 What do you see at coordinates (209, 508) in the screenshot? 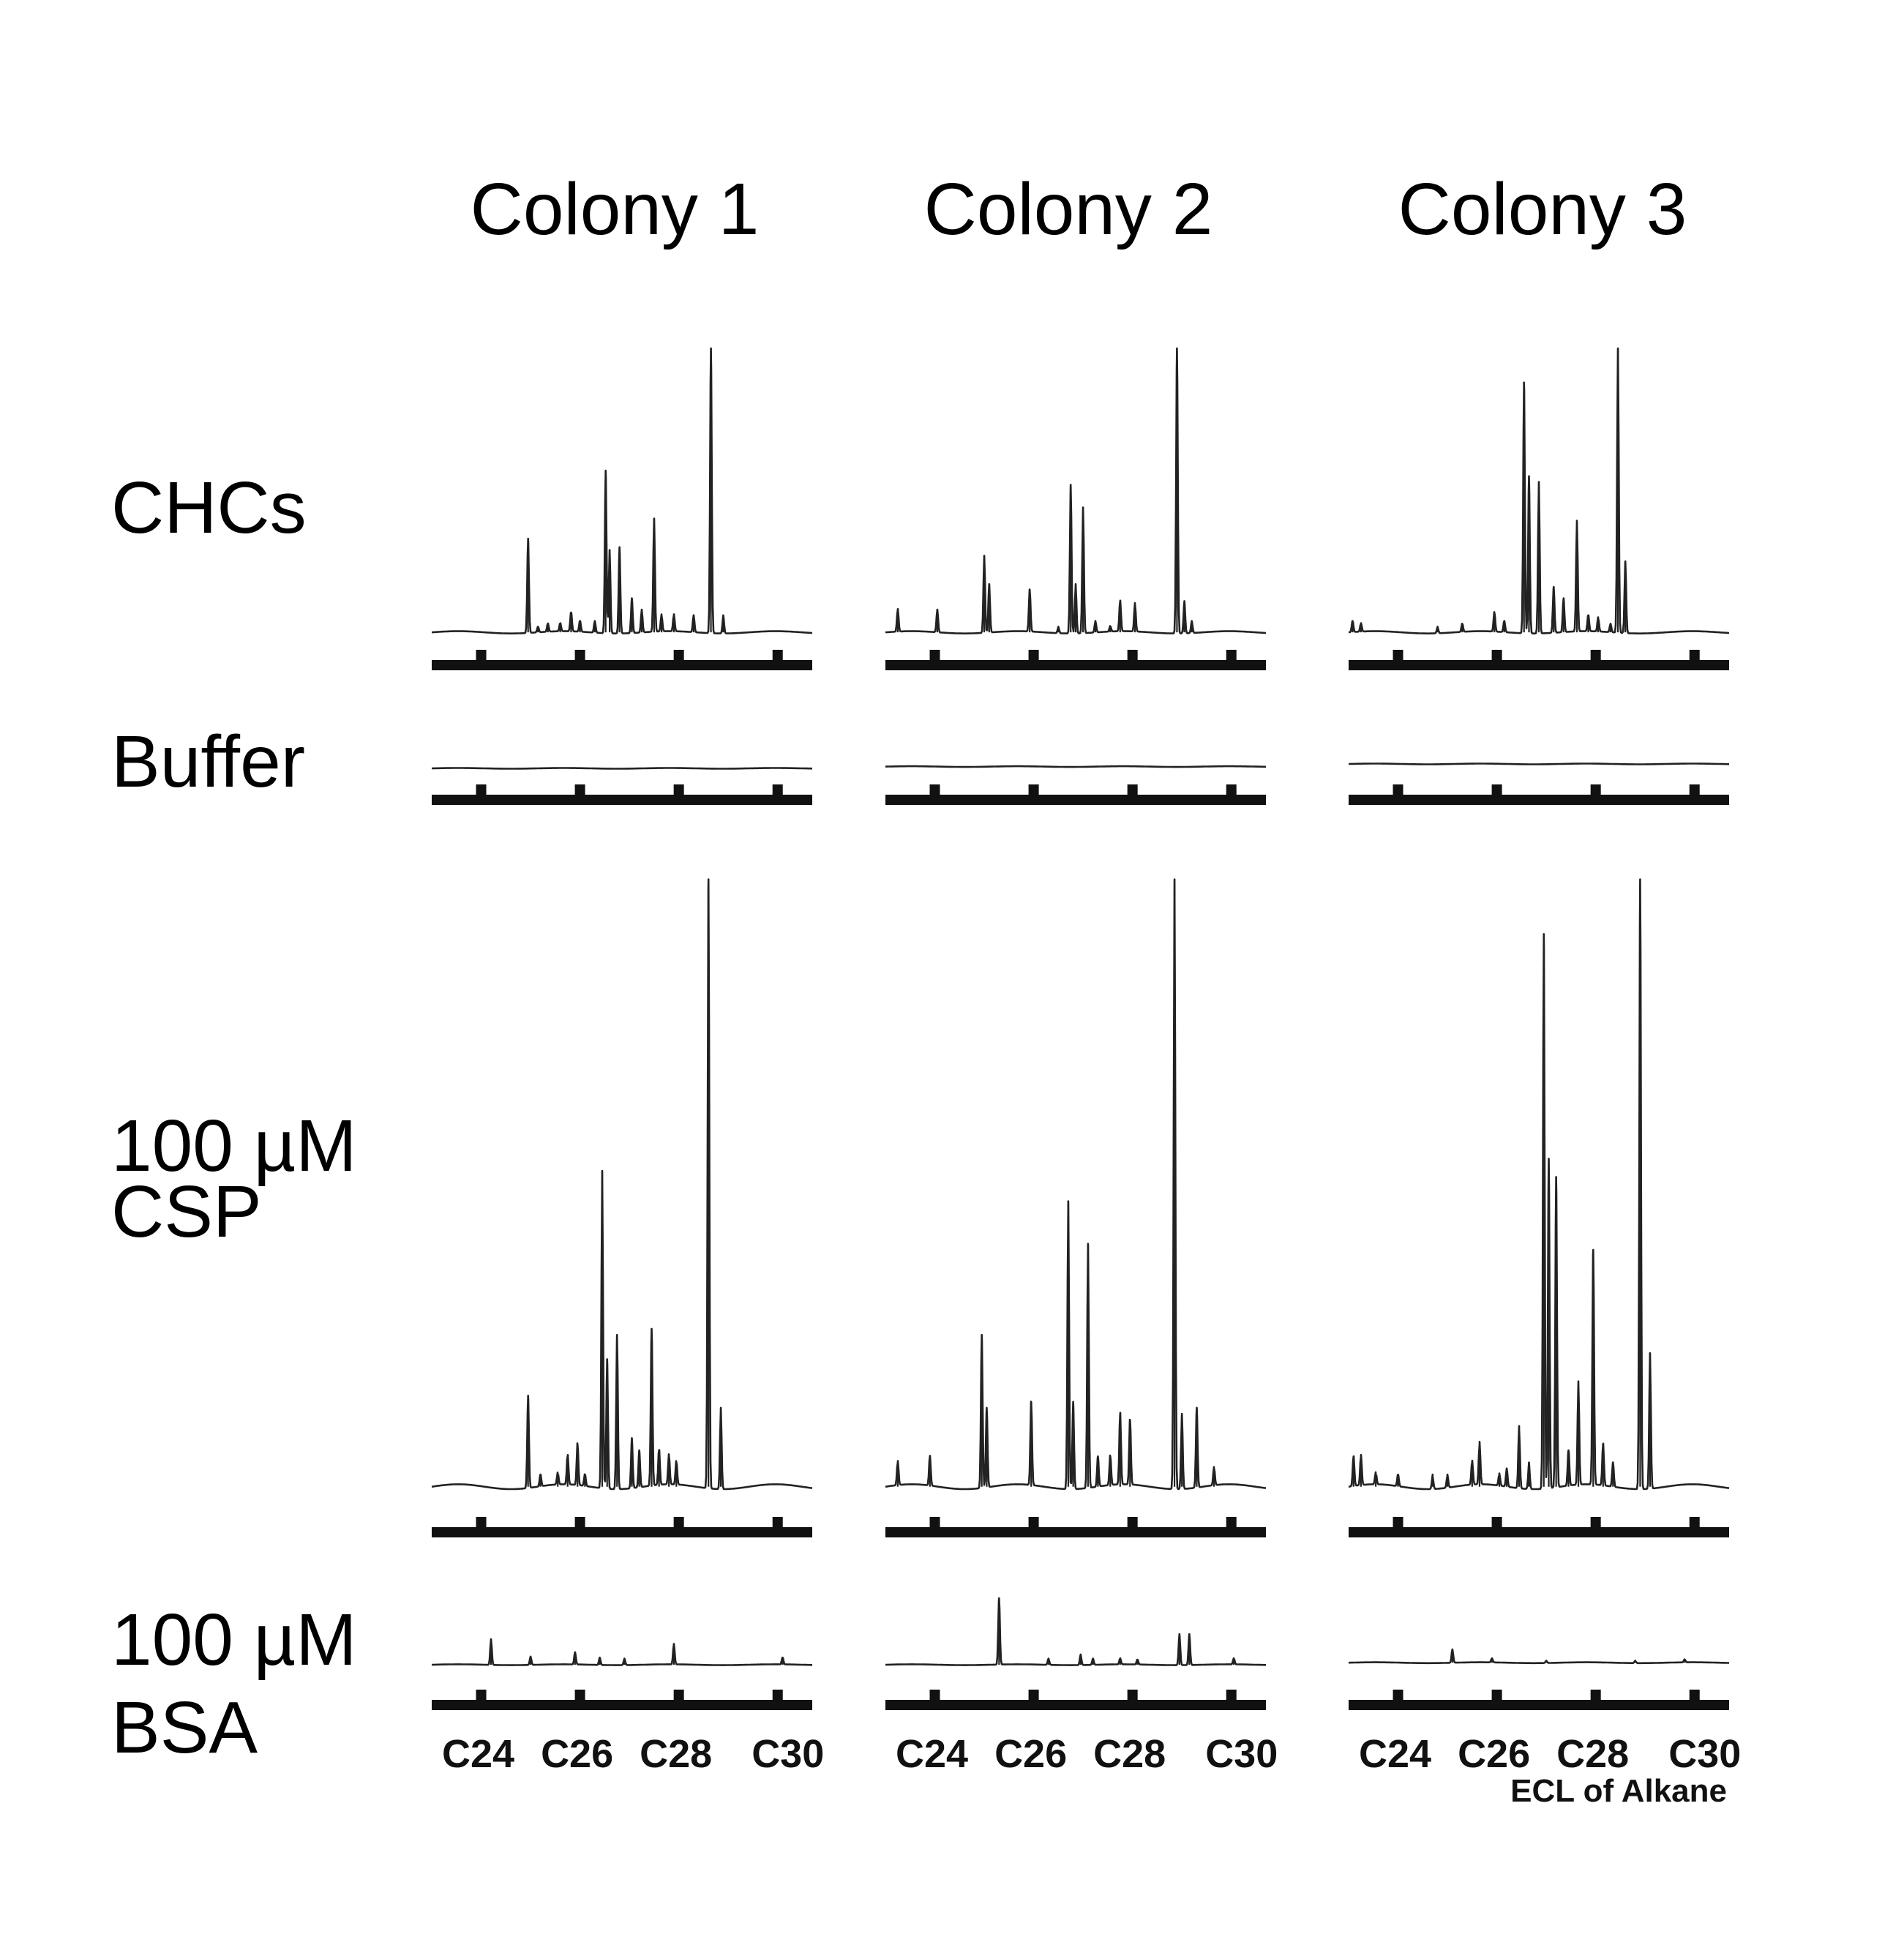
I see `row-label-chcs-line-1: CHCs` at bounding box center [209, 508].